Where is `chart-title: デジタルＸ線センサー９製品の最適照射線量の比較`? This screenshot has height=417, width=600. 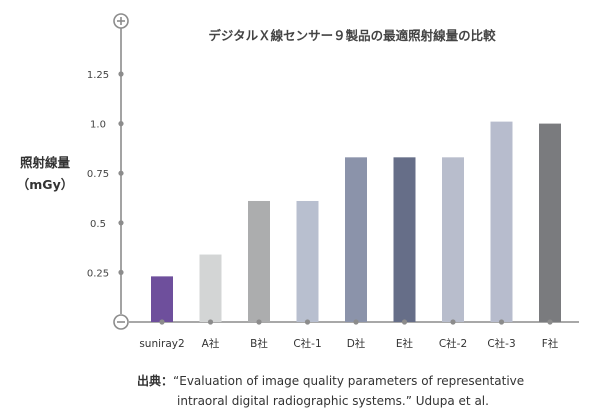
chart-title: デジタルＸ線センサー９製品の最適照射線量の比較 is located at coordinates (352, 35).